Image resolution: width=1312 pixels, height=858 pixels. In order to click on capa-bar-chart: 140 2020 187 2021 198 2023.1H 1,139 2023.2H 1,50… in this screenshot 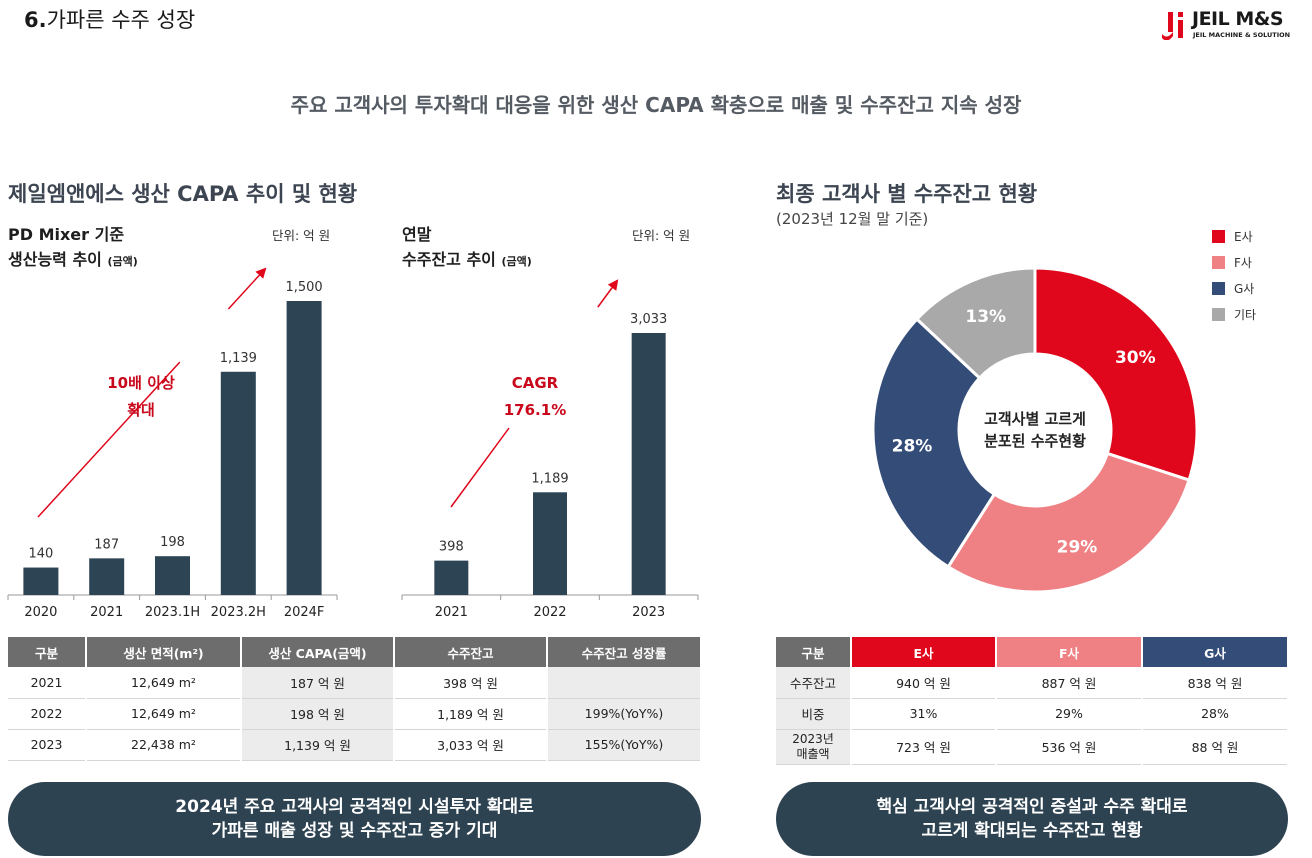, I will do `click(172, 443)`.